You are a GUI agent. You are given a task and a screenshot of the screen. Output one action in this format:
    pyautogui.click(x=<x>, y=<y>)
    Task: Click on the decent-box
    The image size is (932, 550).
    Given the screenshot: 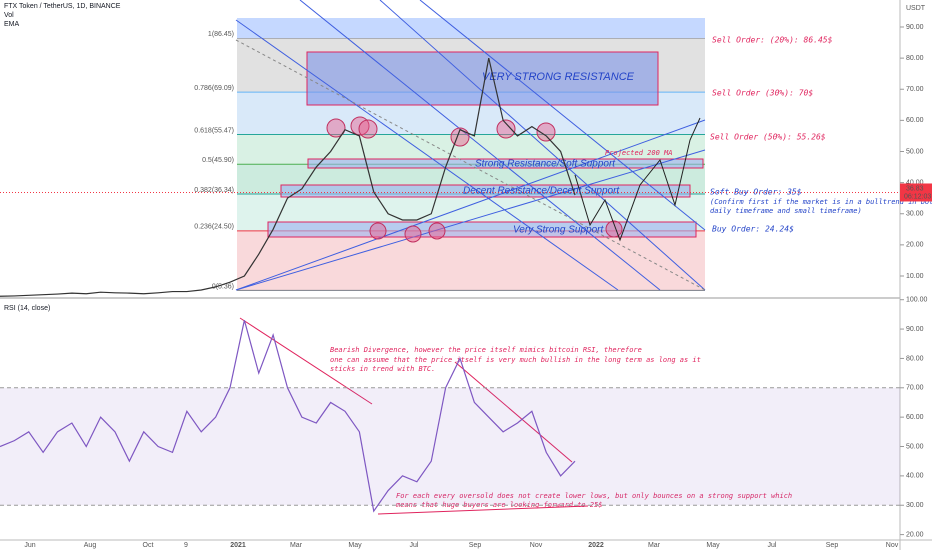 What is the action you would take?
    pyautogui.click(x=485, y=191)
    